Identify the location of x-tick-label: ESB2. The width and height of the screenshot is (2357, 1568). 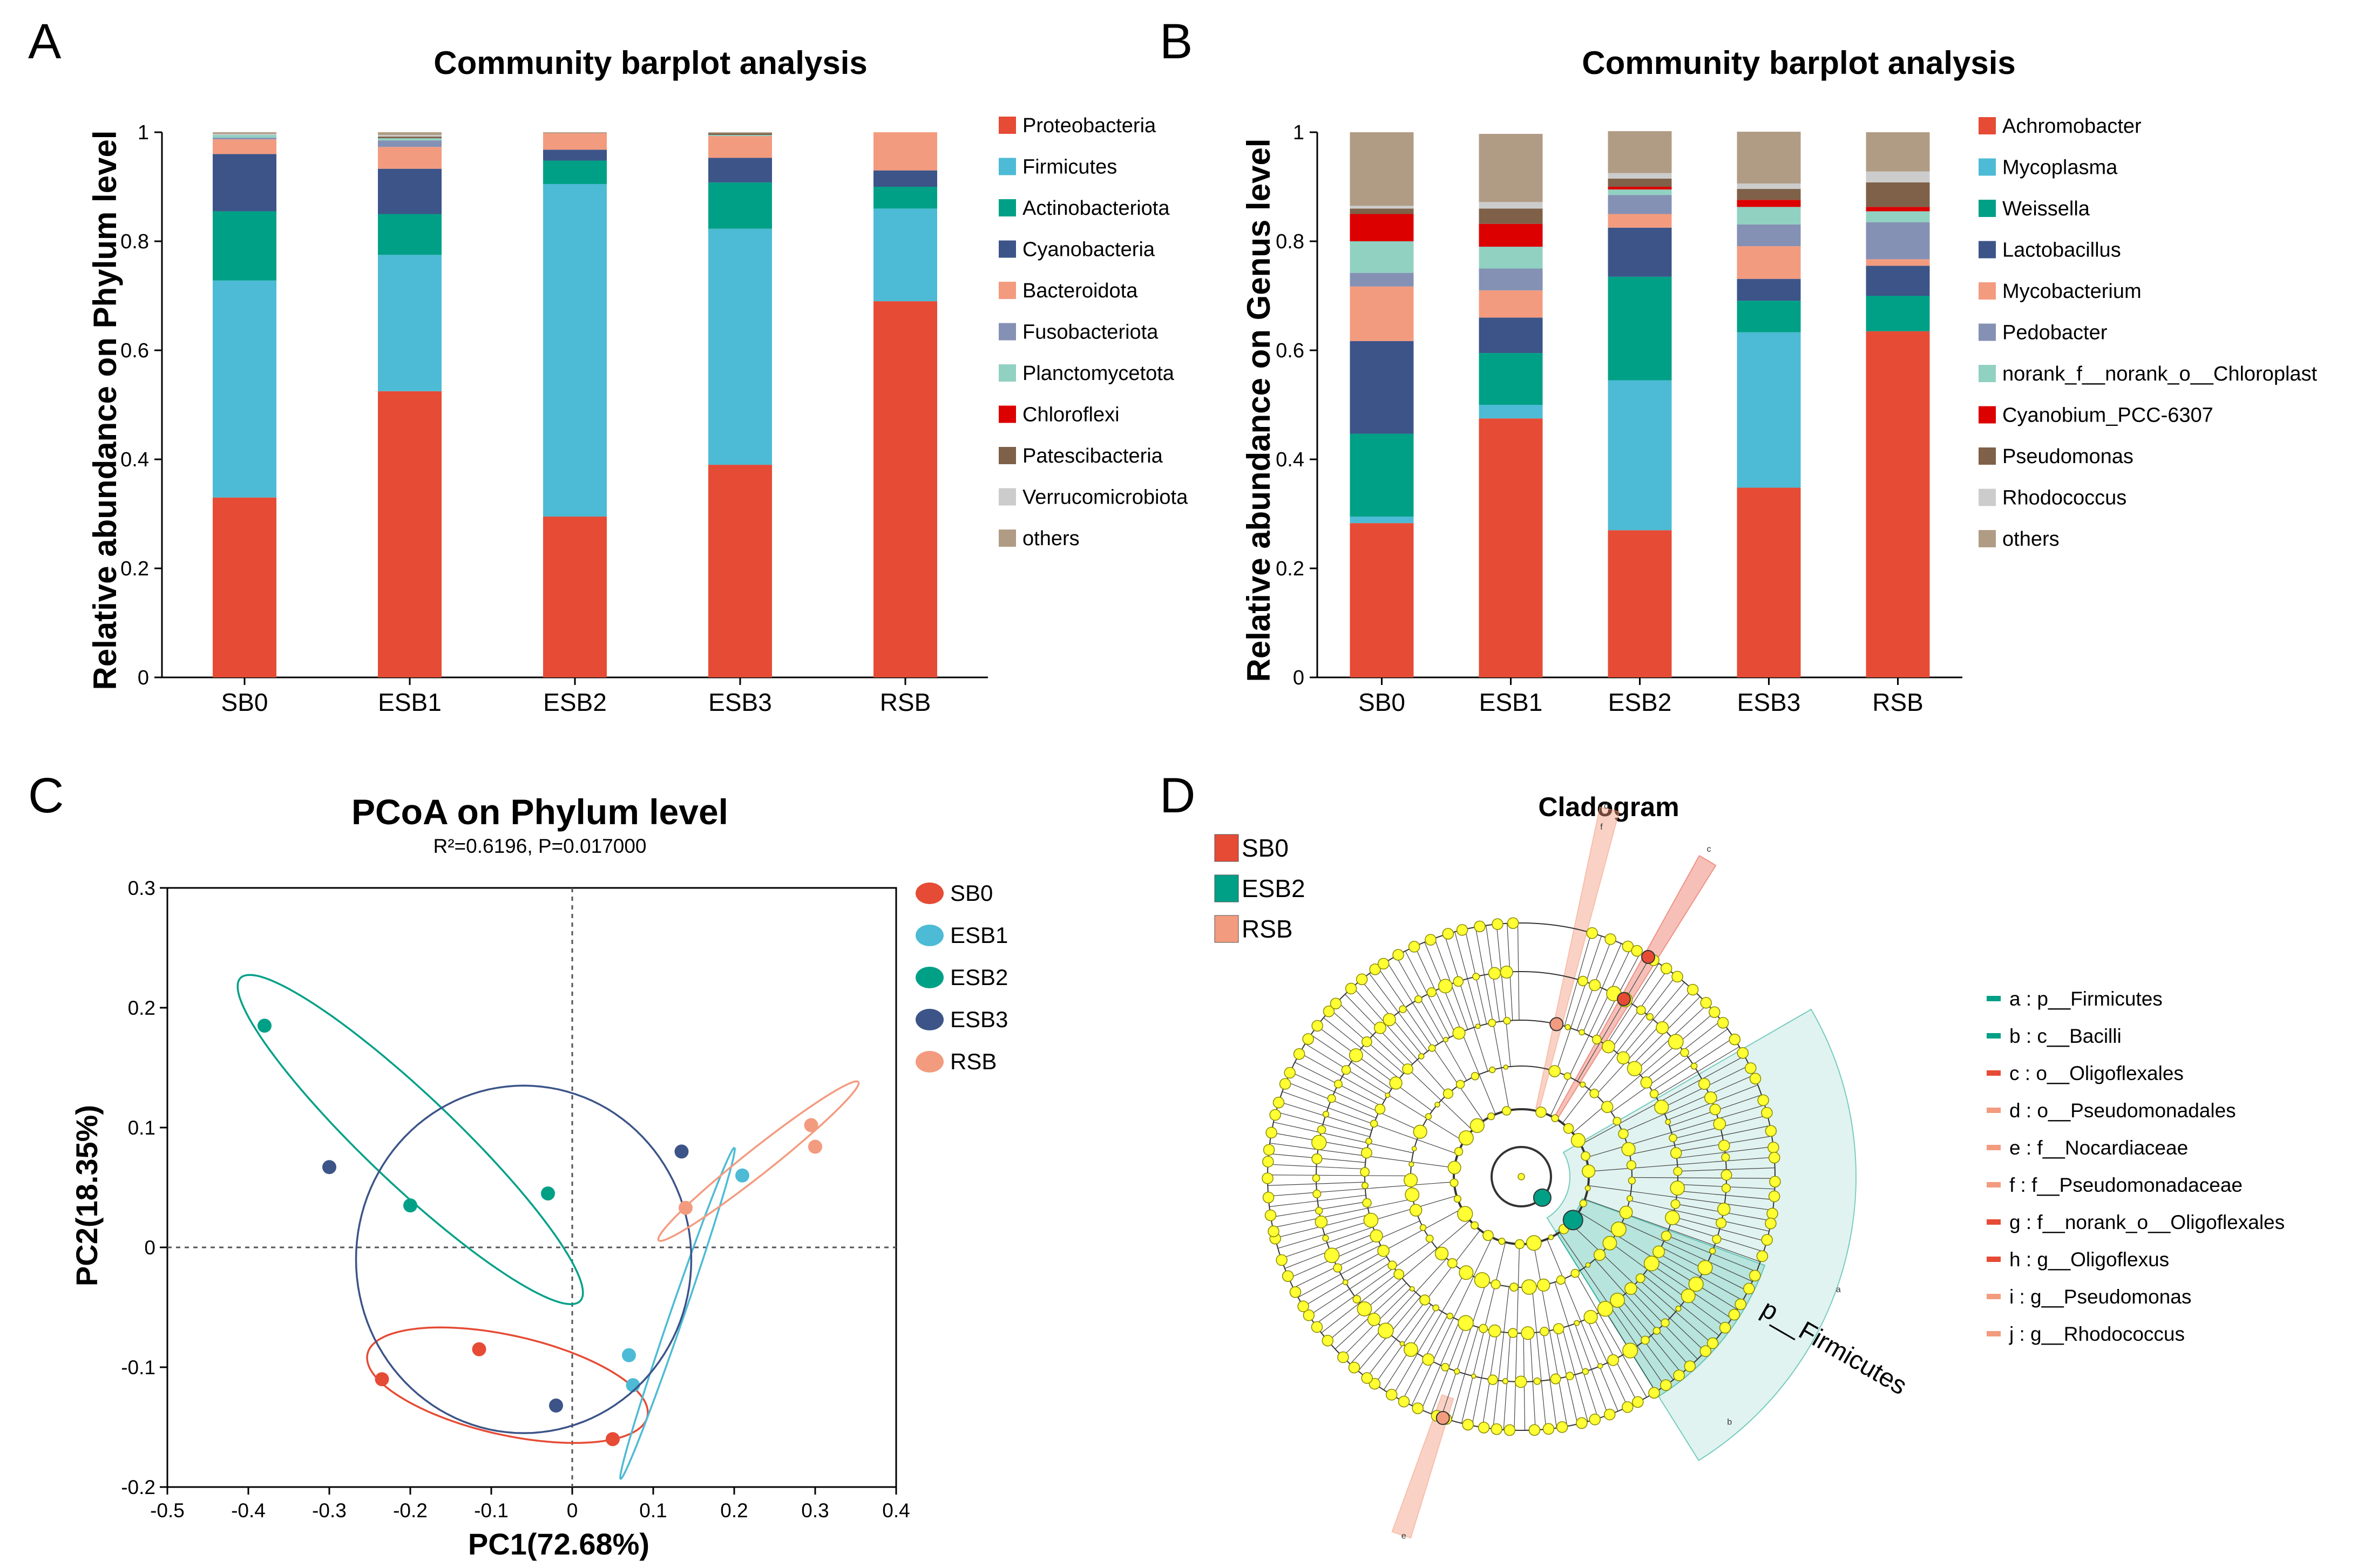
(1640, 702).